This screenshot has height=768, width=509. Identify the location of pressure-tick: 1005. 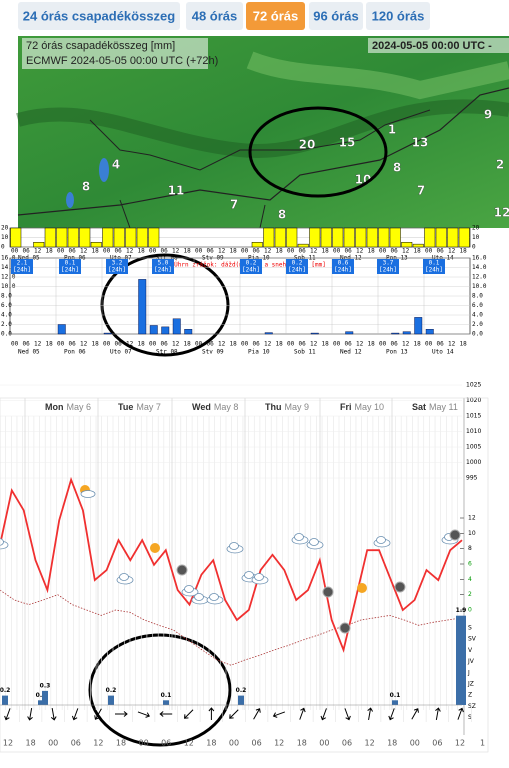
(473, 447).